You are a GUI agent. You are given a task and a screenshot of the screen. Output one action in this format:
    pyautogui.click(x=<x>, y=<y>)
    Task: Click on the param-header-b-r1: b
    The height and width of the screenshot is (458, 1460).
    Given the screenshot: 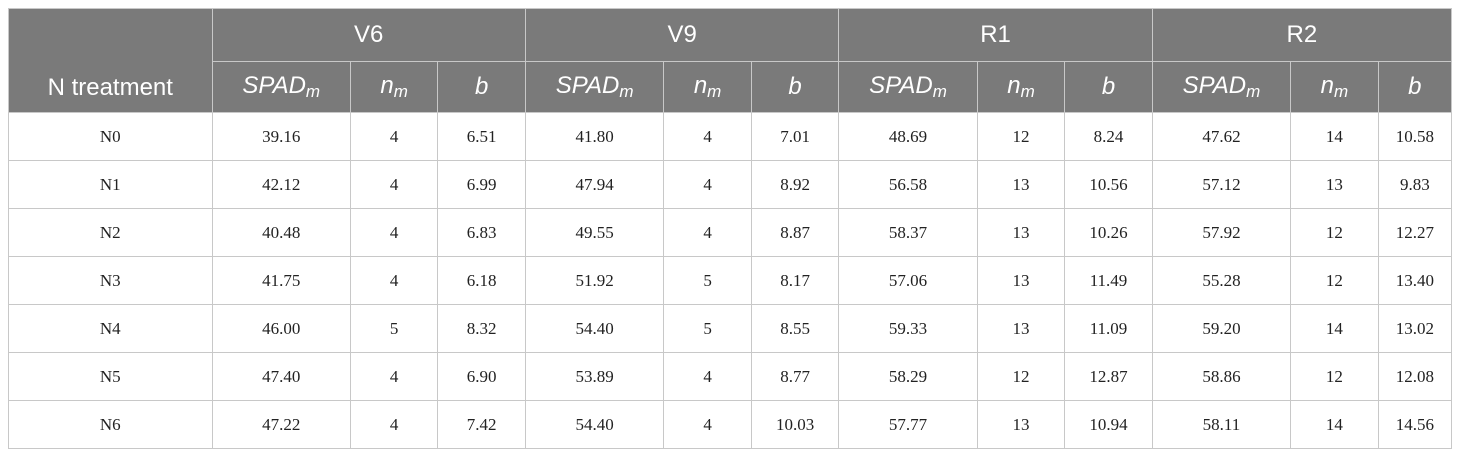 What is the action you would take?
    pyautogui.click(x=1108, y=87)
    